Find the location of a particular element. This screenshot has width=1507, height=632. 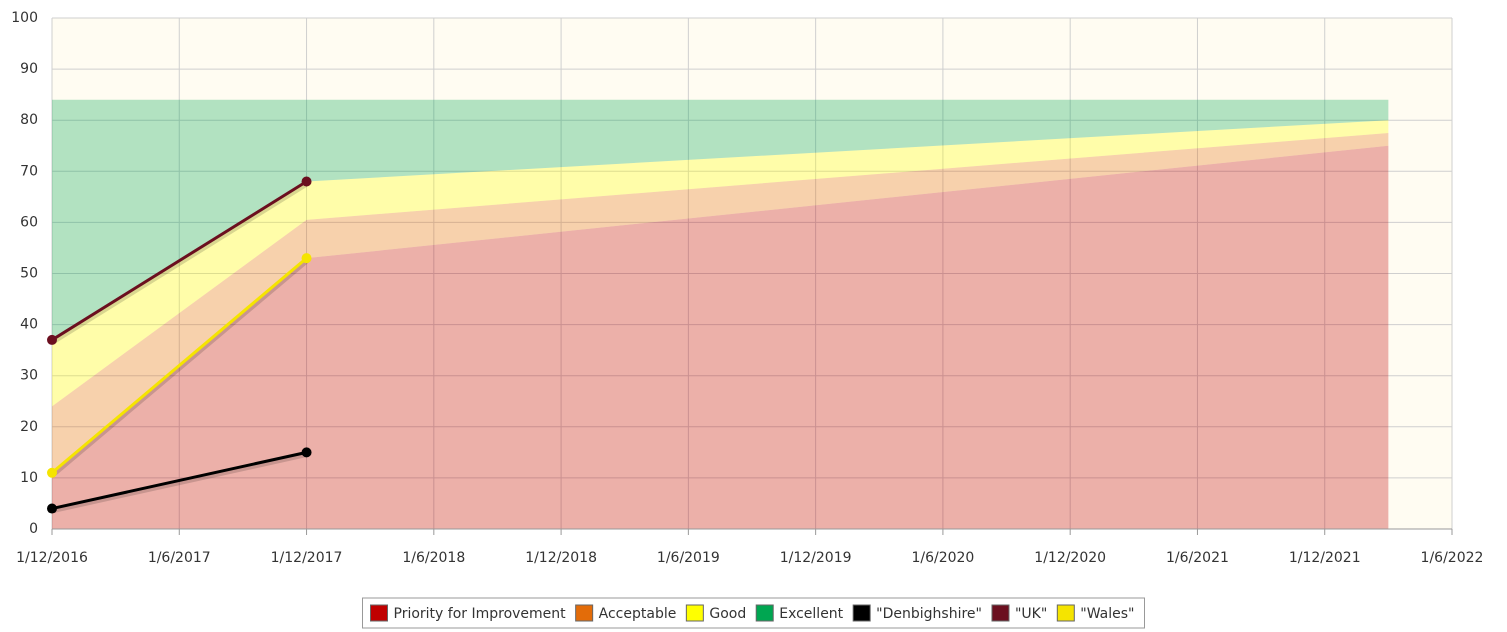

legend-label: Acceptable is located at coordinates (638, 614).